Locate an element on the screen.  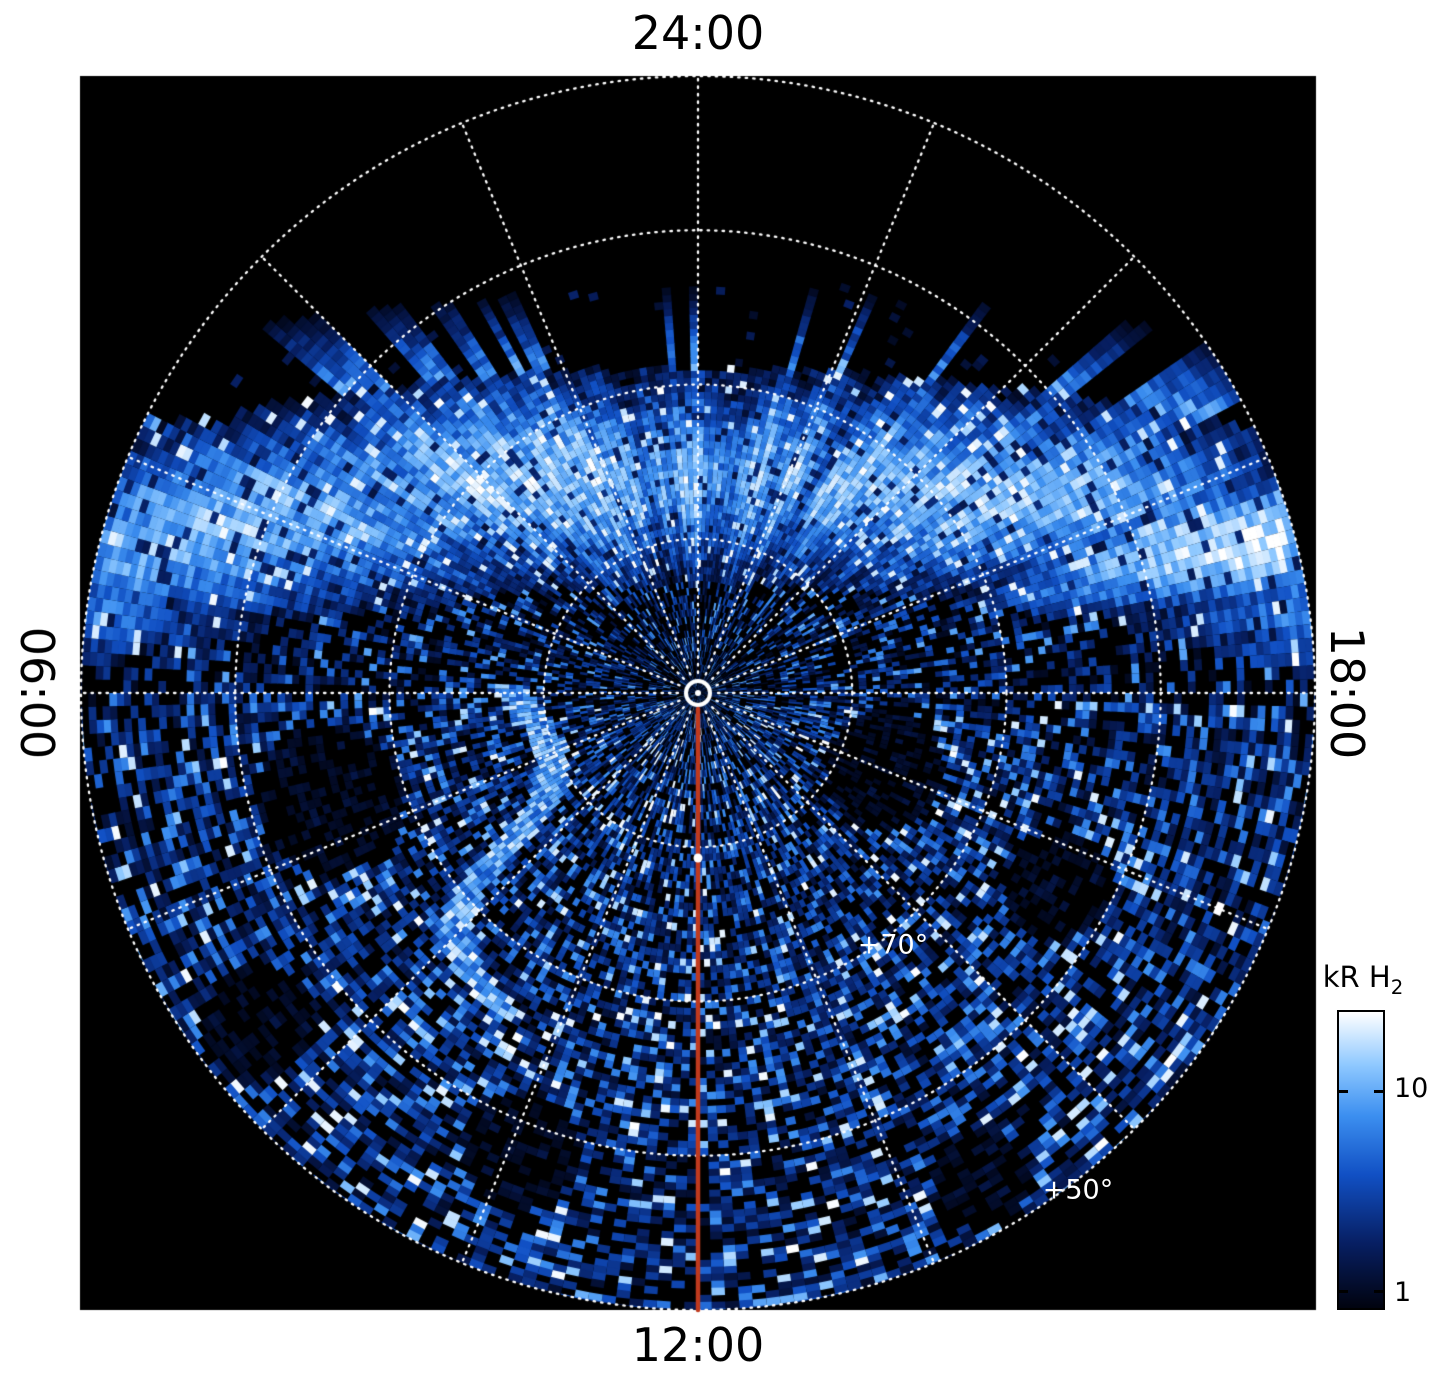
colorbar-tick-label-1: 1 is located at coordinates (1403, 1292).